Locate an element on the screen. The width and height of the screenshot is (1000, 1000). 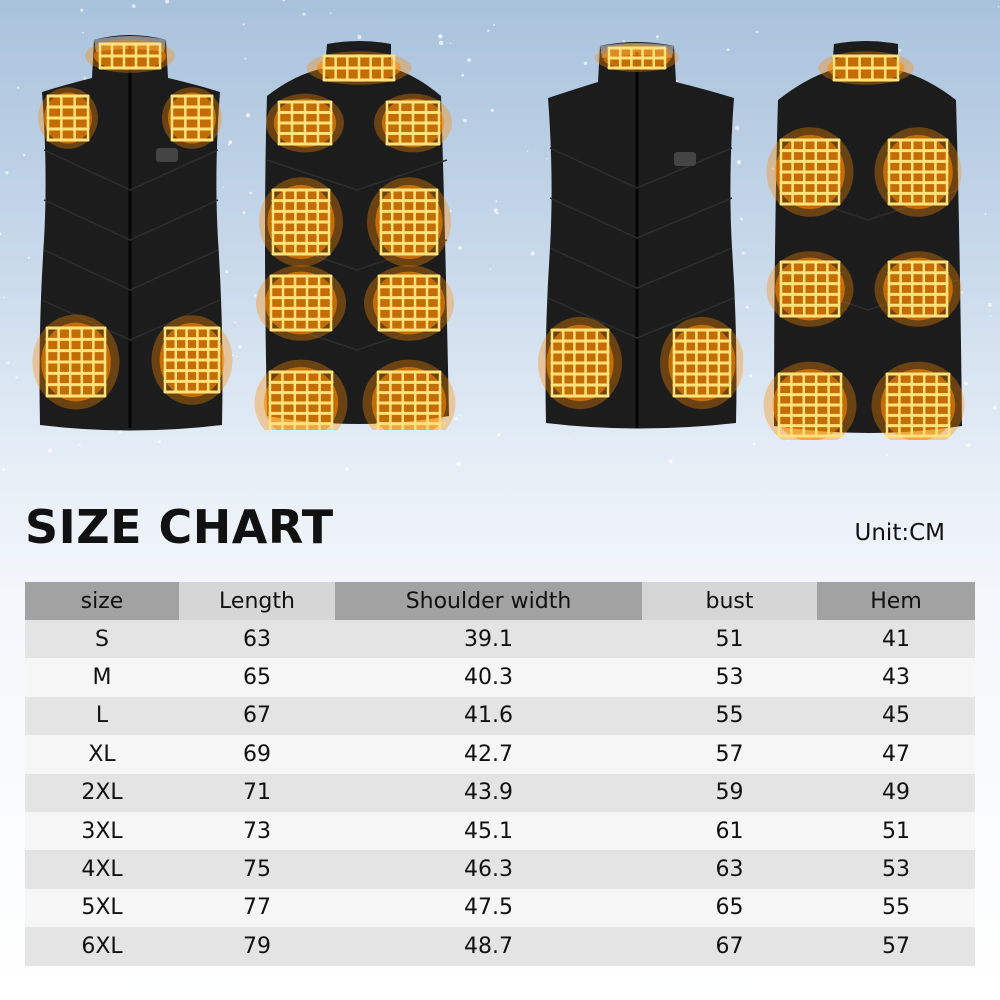
cell-hem: 53 is located at coordinates (896, 869).